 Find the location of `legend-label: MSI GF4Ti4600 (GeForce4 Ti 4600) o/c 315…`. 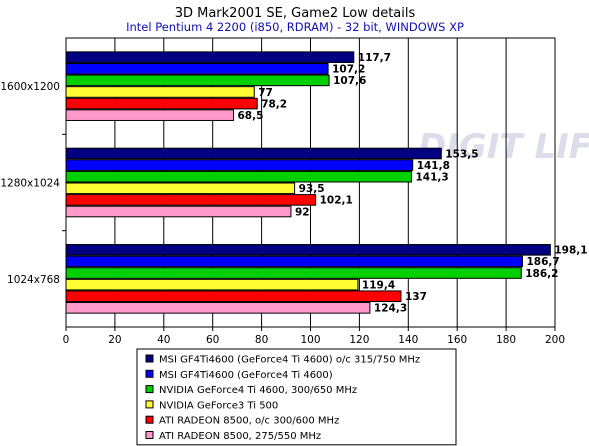

legend-label: MSI GF4Ti4600 (GeForce4 Ti 4600) o/c 315… is located at coordinates (289, 360).